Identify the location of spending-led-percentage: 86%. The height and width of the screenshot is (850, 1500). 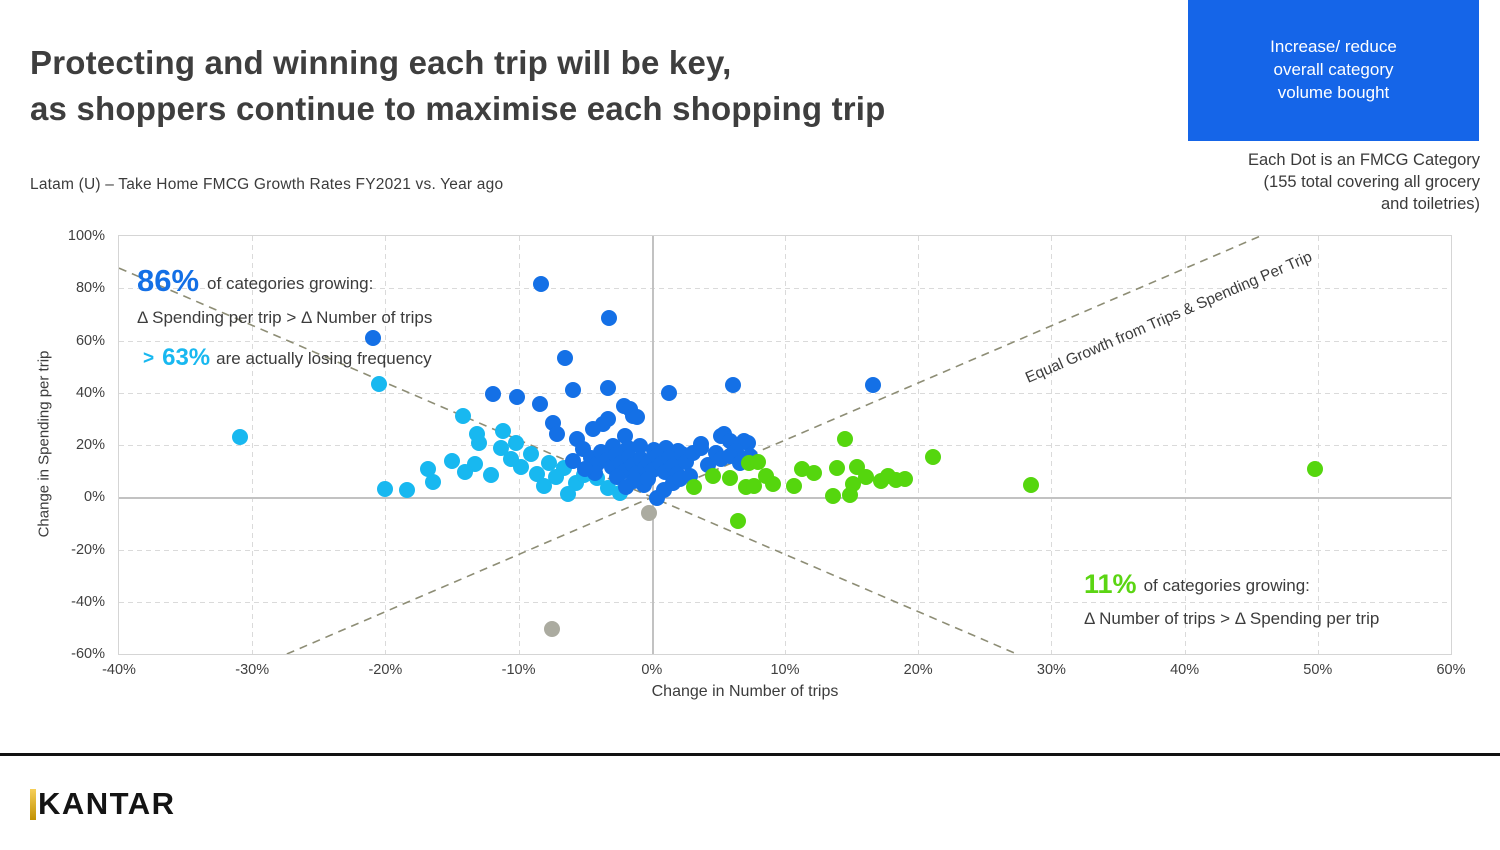
(168, 280).